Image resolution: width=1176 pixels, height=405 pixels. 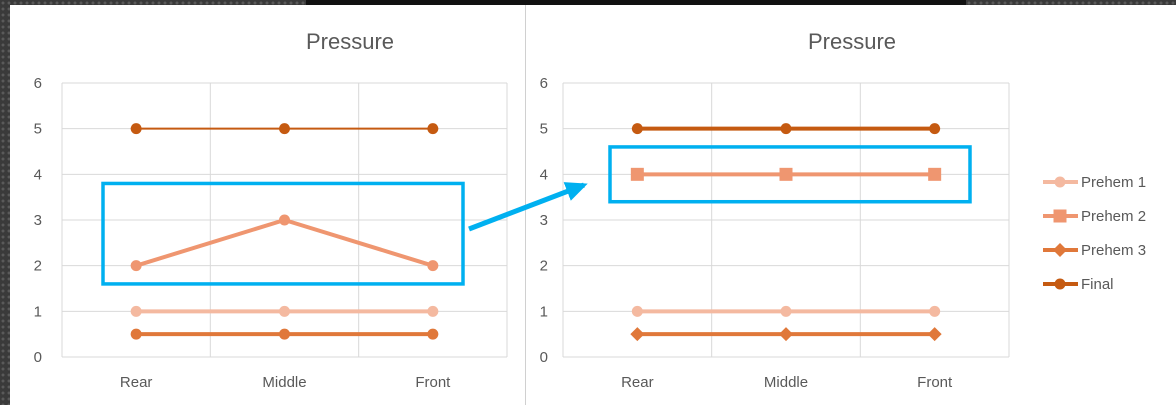 What do you see at coordinates (1097, 284) in the screenshot?
I see `legend-label-final: Final` at bounding box center [1097, 284].